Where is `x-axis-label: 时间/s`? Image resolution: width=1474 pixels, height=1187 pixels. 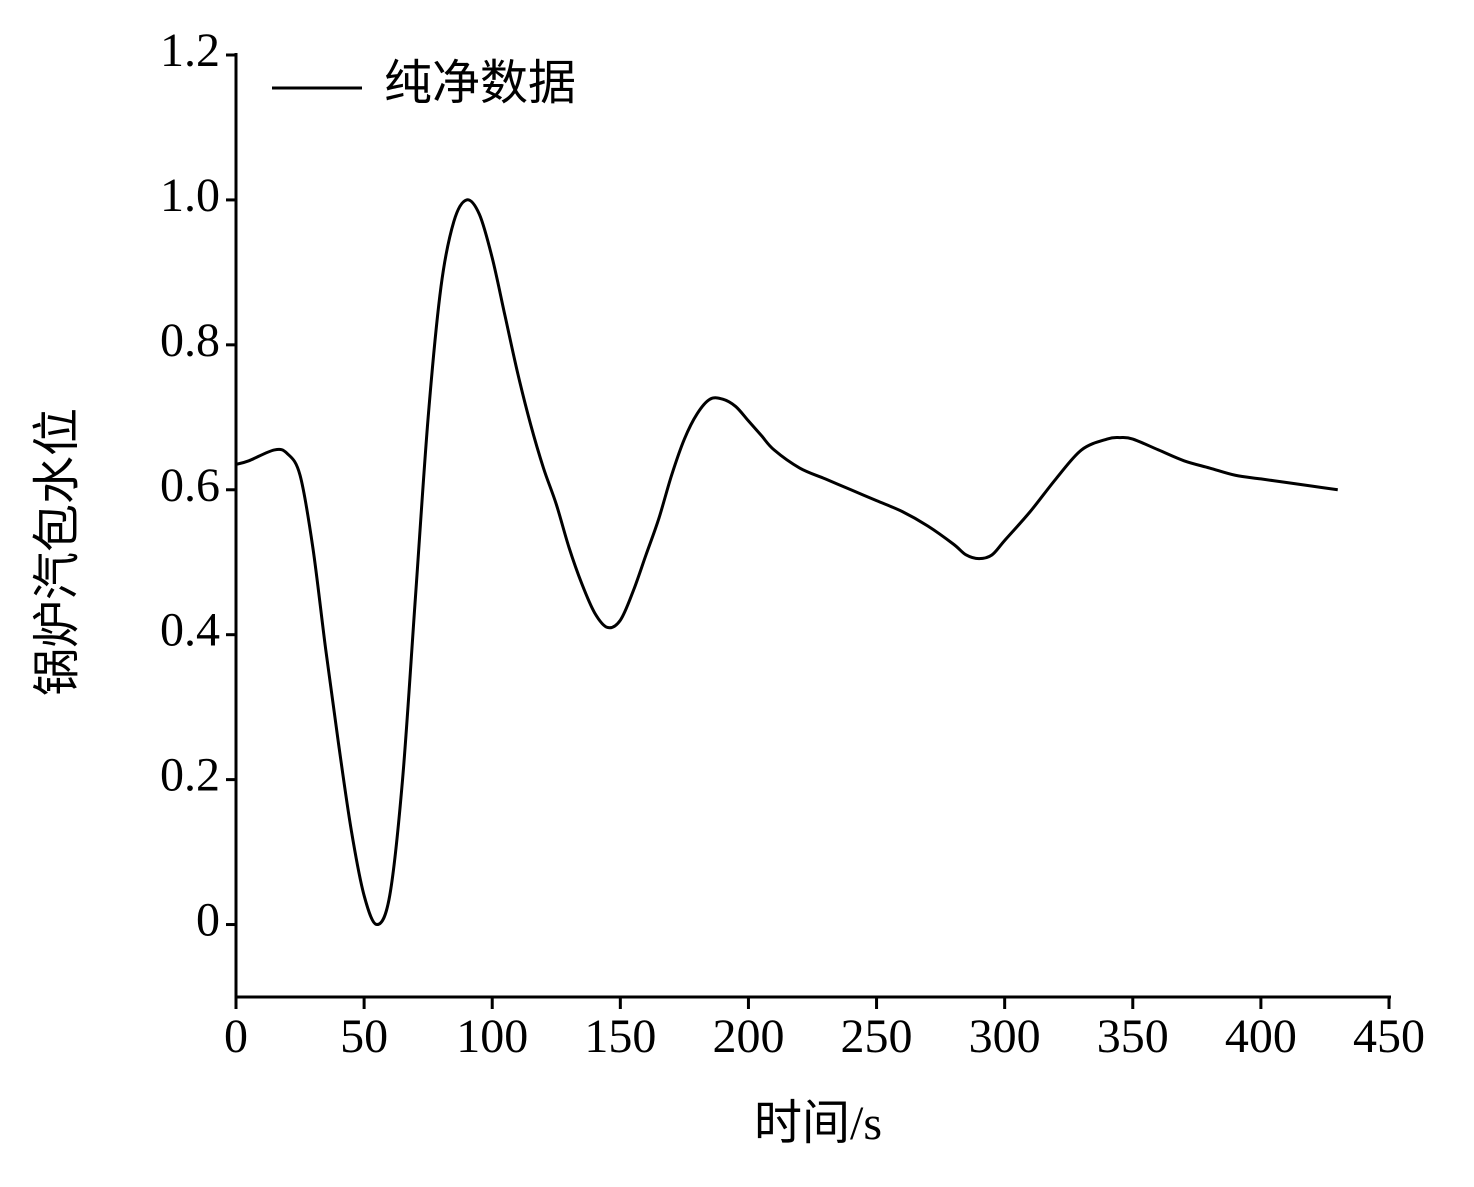 x-axis-label: 时间/s is located at coordinates (818, 1123).